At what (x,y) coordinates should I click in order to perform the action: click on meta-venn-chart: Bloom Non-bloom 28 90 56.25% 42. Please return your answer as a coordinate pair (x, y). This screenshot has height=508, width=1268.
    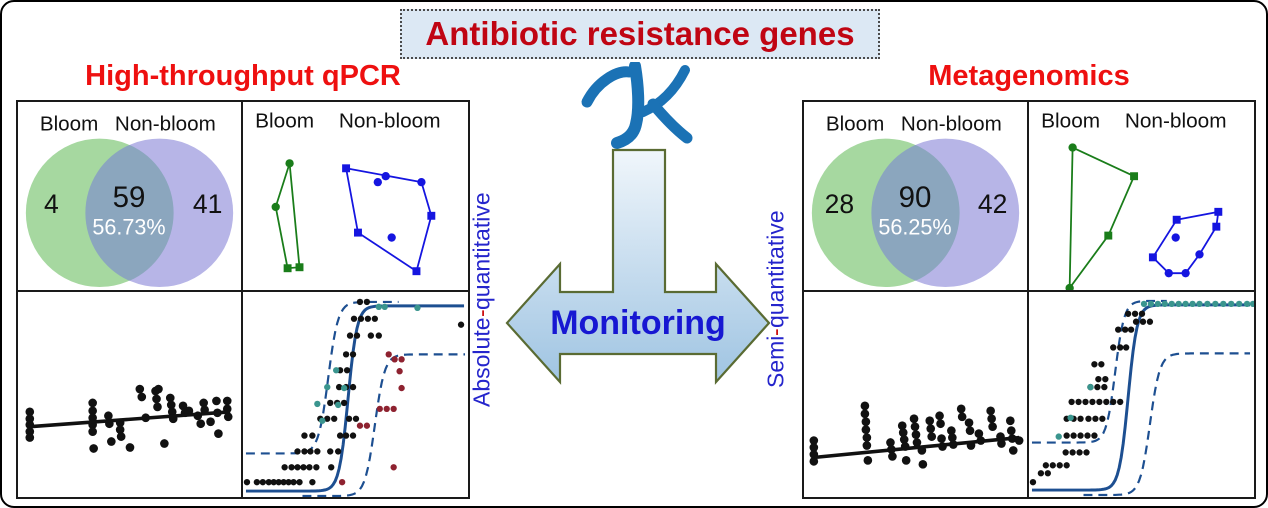
    Looking at the image, I should click on (915, 200).